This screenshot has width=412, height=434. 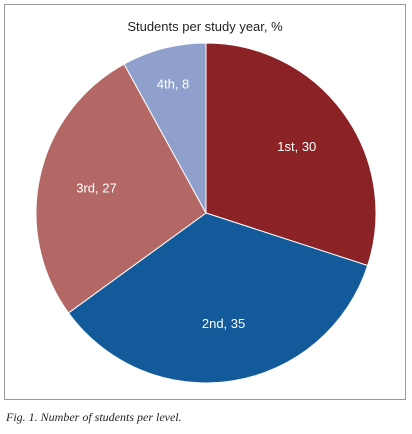 What do you see at coordinates (205, 26) in the screenshot?
I see `chart-title: Students per study year, %` at bounding box center [205, 26].